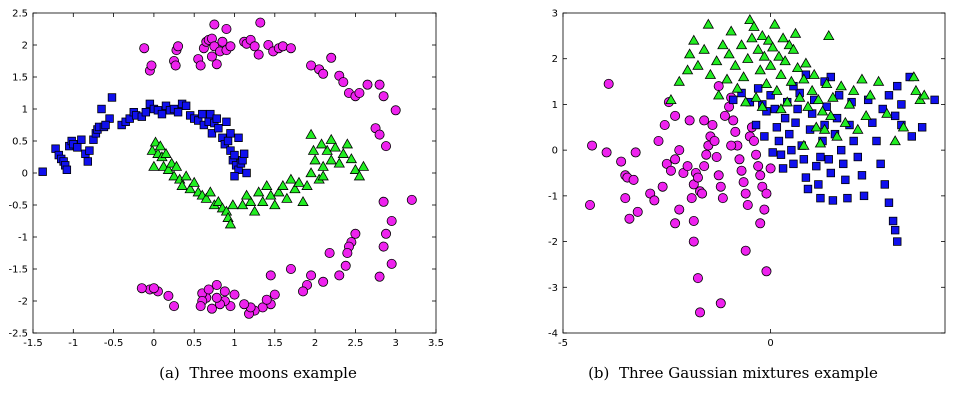  What do you see at coordinates (23, 302) in the screenshot?
I see `y-tick-label: -2` at bounding box center [23, 302].